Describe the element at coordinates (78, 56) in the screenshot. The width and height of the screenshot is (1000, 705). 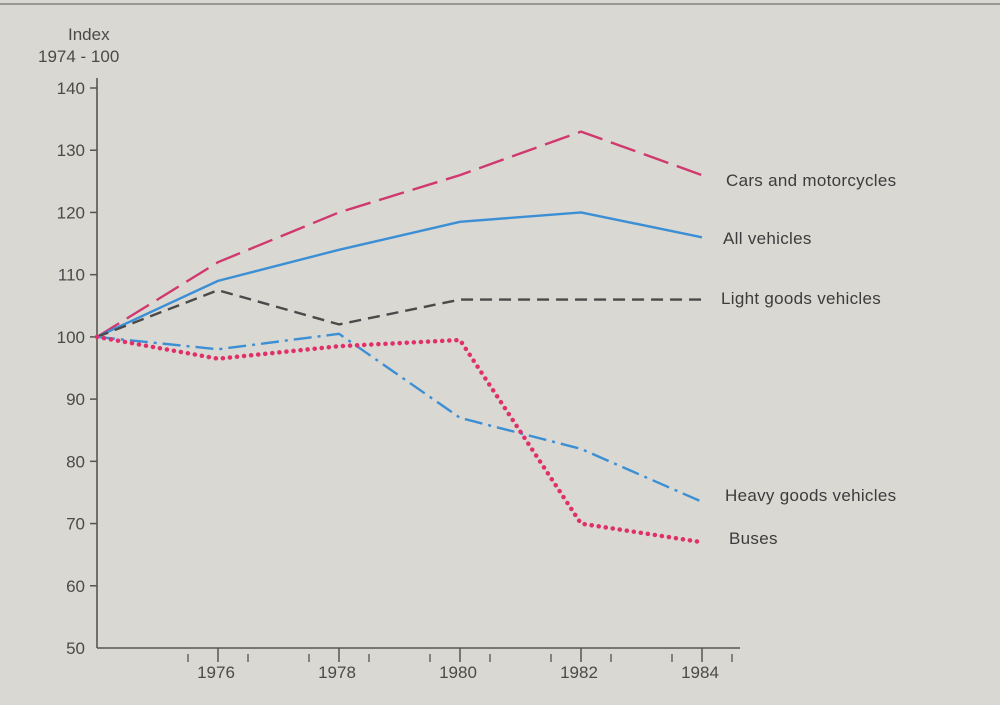
I see `y-axis-title-line2: 1974 - 100` at that location.